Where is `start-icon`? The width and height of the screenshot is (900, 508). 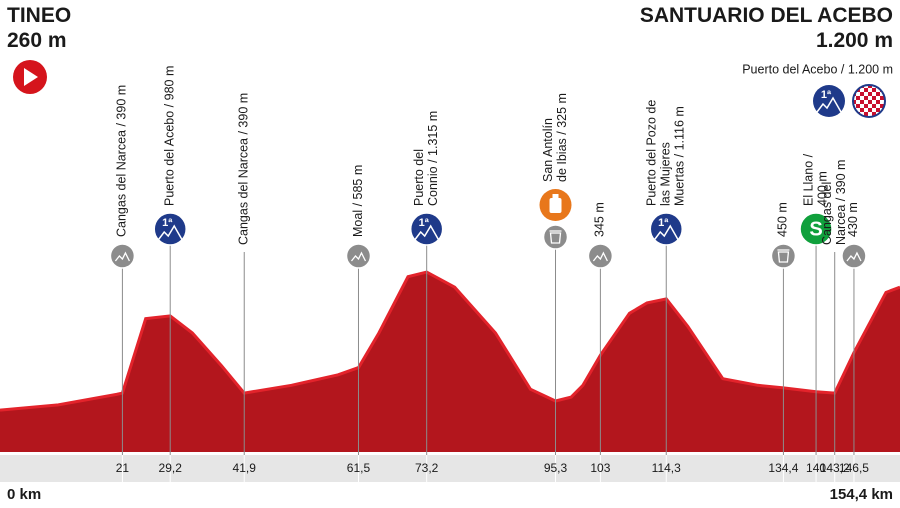
start-icon is located at coordinates (30, 77).